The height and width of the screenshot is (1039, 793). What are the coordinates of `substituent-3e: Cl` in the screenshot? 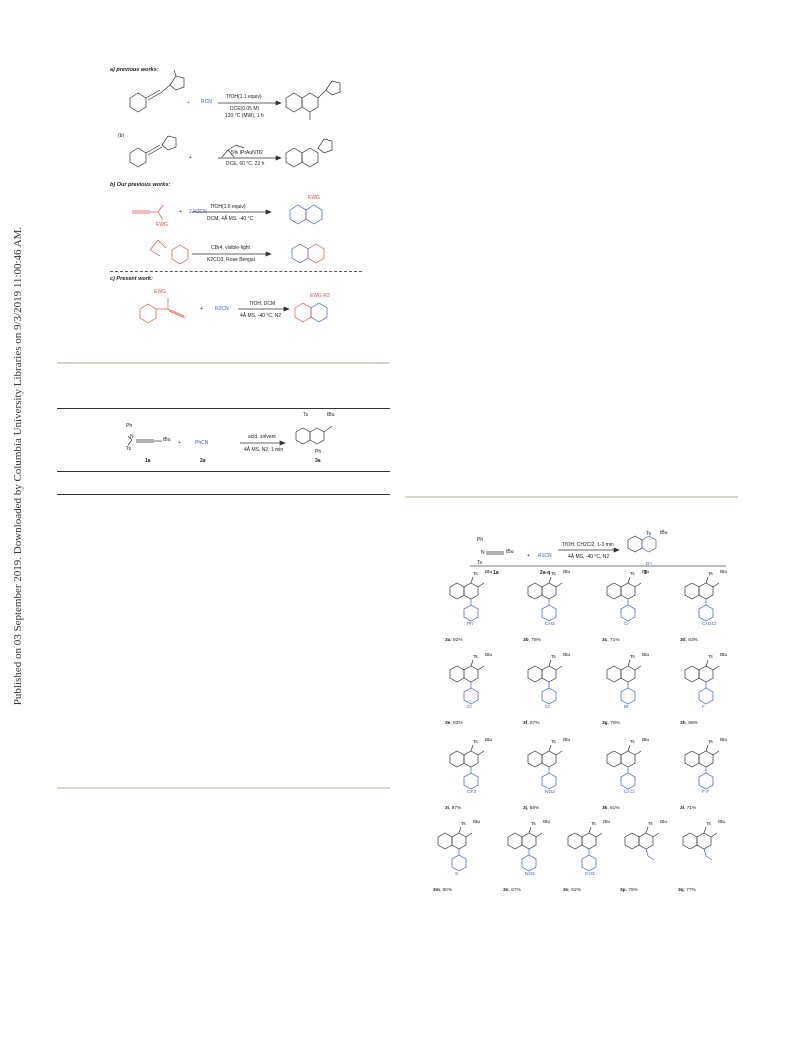 It's located at (469, 707).